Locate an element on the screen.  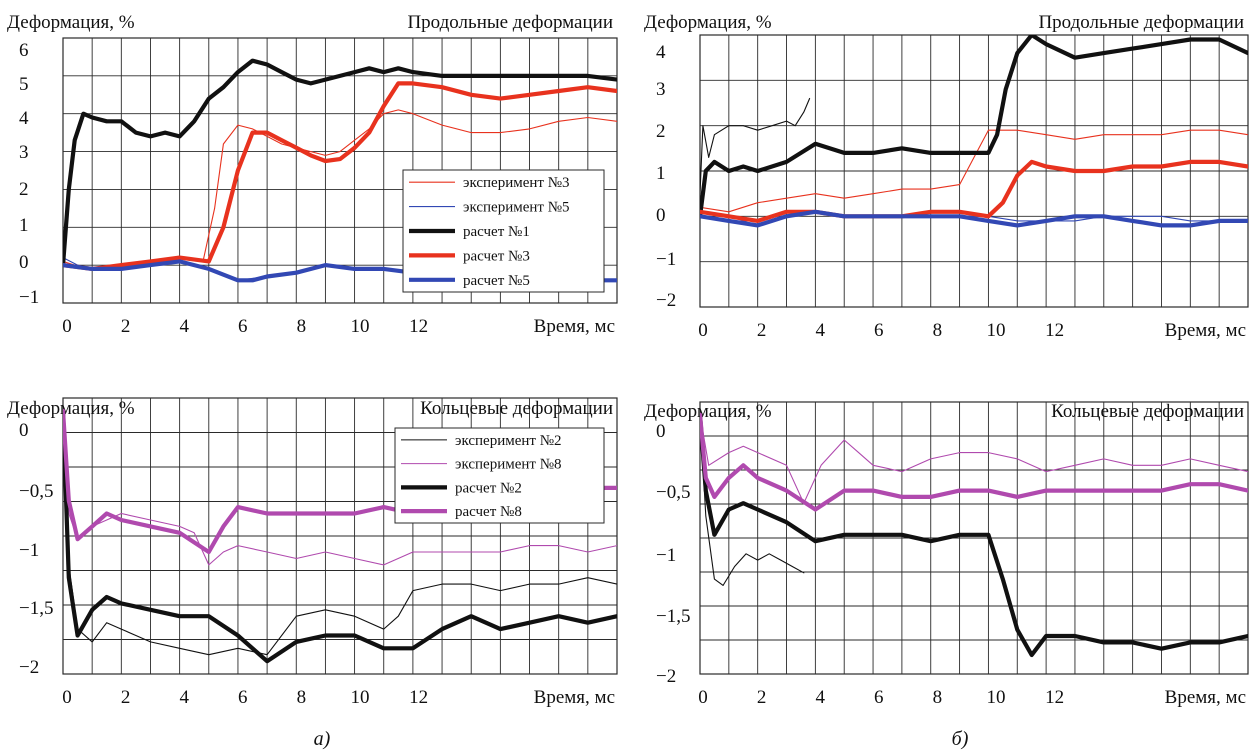
y-tick-label: 6 is located at coordinates (24, 50).